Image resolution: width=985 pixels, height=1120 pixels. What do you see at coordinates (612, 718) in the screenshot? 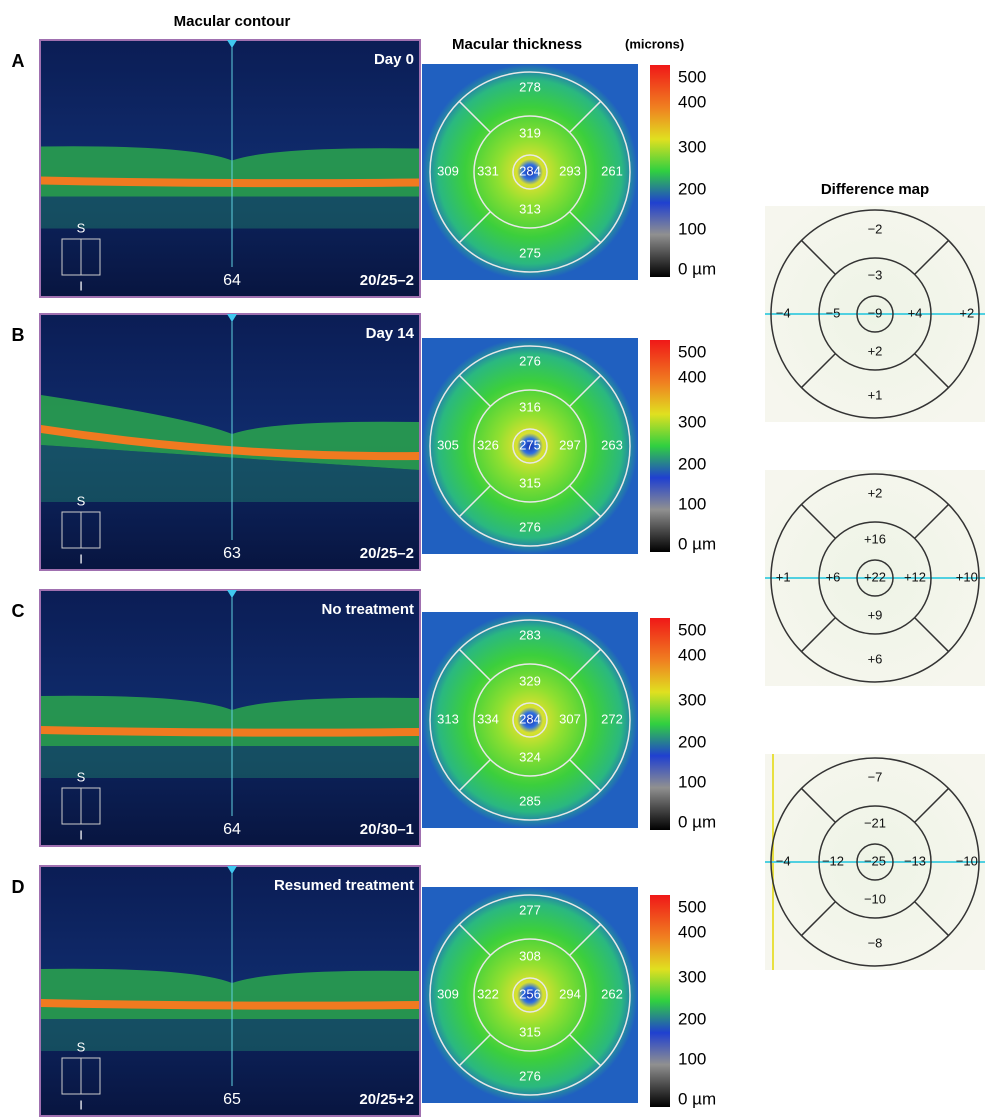
I see `thickness-value: 272` at bounding box center [612, 718].